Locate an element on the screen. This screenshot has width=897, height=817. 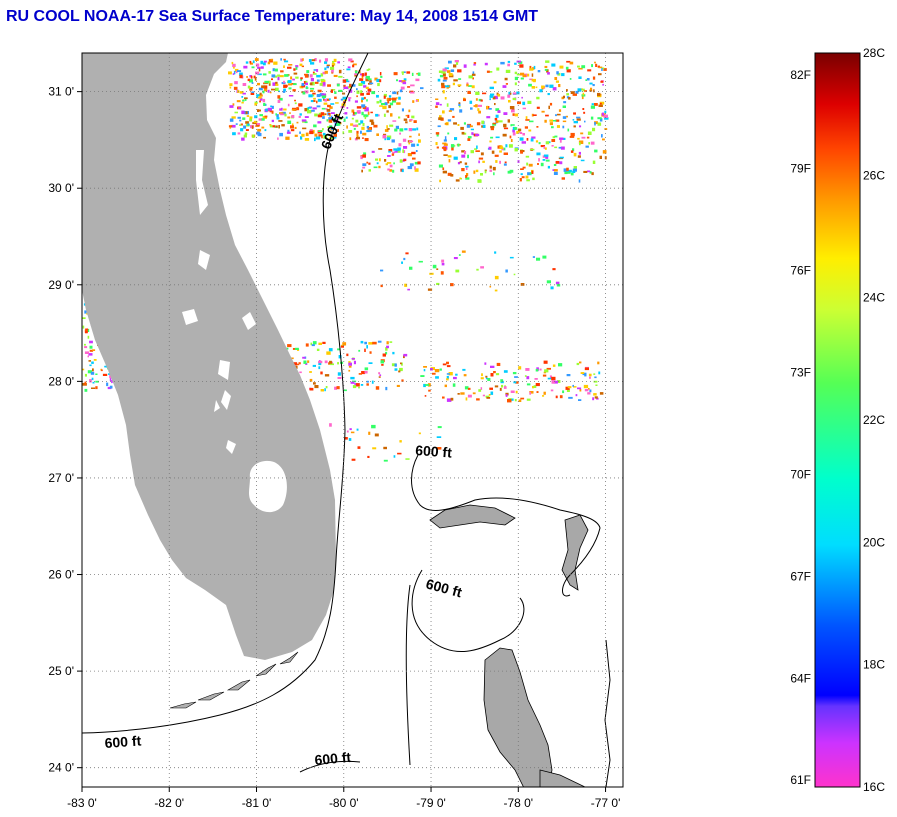
x-tick-label: -80 0' is located at coordinates (344, 803).